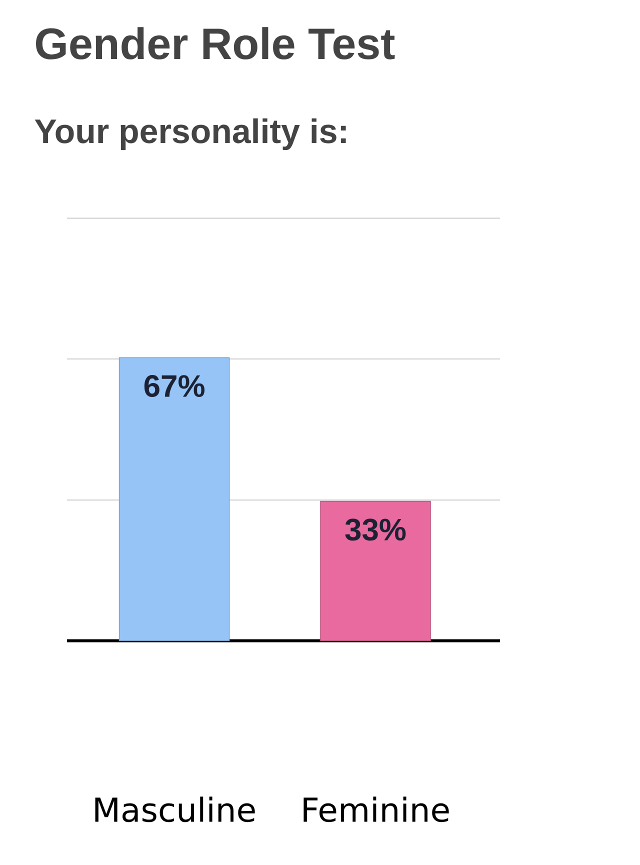 The image size is (640, 865). What do you see at coordinates (215, 43) in the screenshot?
I see `chart-title: Gender Role Test` at bounding box center [215, 43].